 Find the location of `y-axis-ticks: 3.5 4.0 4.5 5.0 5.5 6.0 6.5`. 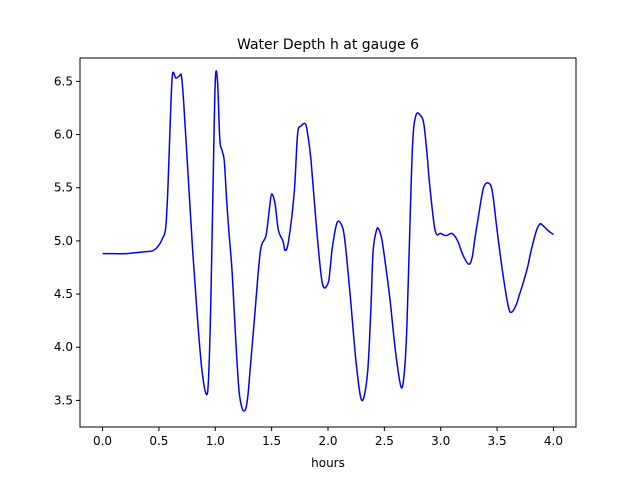

y-axis-ticks: 3.5 4.0 4.5 5.0 5.5 6.0 6.5 is located at coordinates (67, 240).